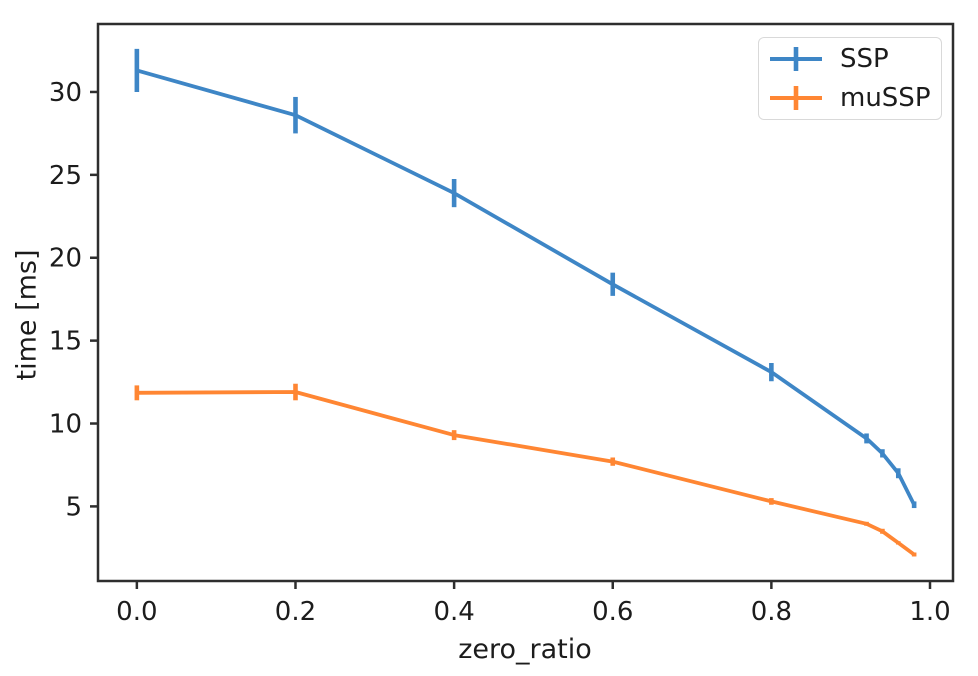 This screenshot has width=978, height=676. I want to click on y-tick-label: 5, so click(73, 507).